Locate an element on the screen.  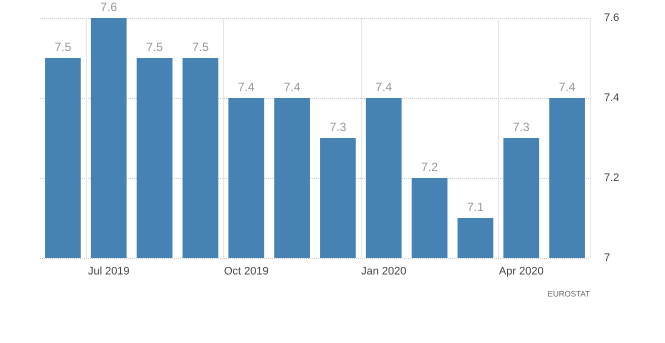
y-tick-label: 7.4 is located at coordinates (612, 98).